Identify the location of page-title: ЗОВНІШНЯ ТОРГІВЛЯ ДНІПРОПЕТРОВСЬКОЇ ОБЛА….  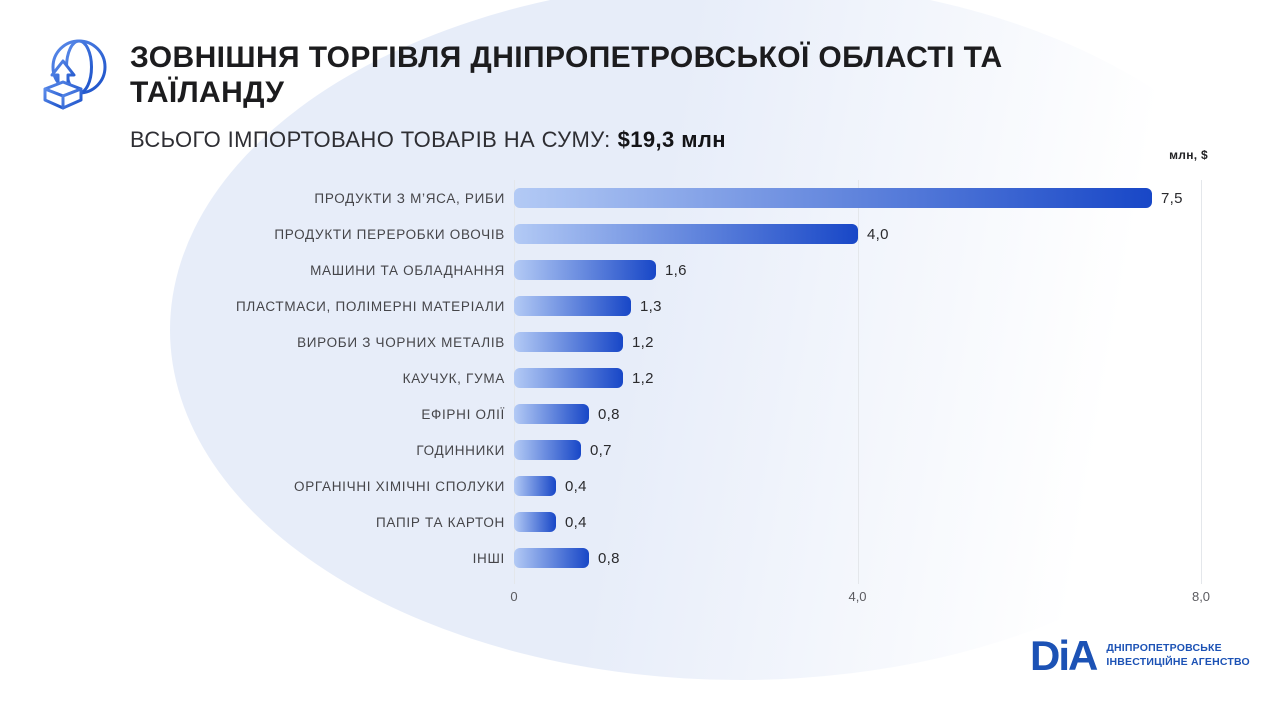
(566, 75).